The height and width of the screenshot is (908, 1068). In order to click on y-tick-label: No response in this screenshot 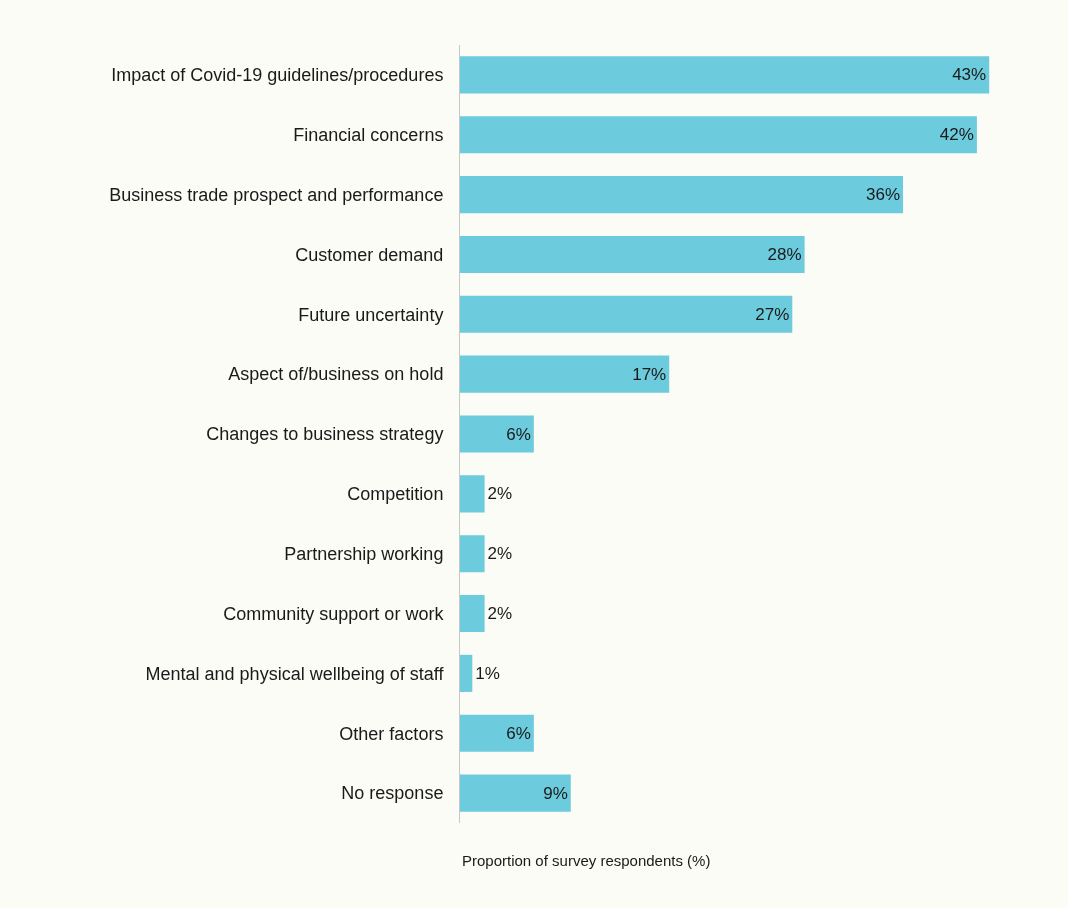, I will do `click(392, 793)`.